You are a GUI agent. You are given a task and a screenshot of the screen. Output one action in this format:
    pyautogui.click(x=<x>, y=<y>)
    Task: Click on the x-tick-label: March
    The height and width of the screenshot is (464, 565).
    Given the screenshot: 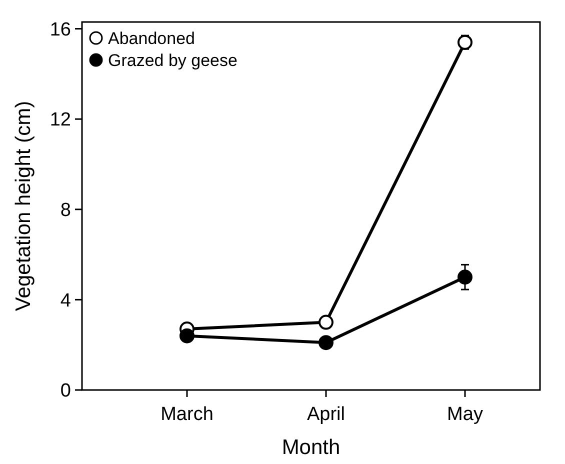 What is the action you would take?
    pyautogui.click(x=187, y=414)
    